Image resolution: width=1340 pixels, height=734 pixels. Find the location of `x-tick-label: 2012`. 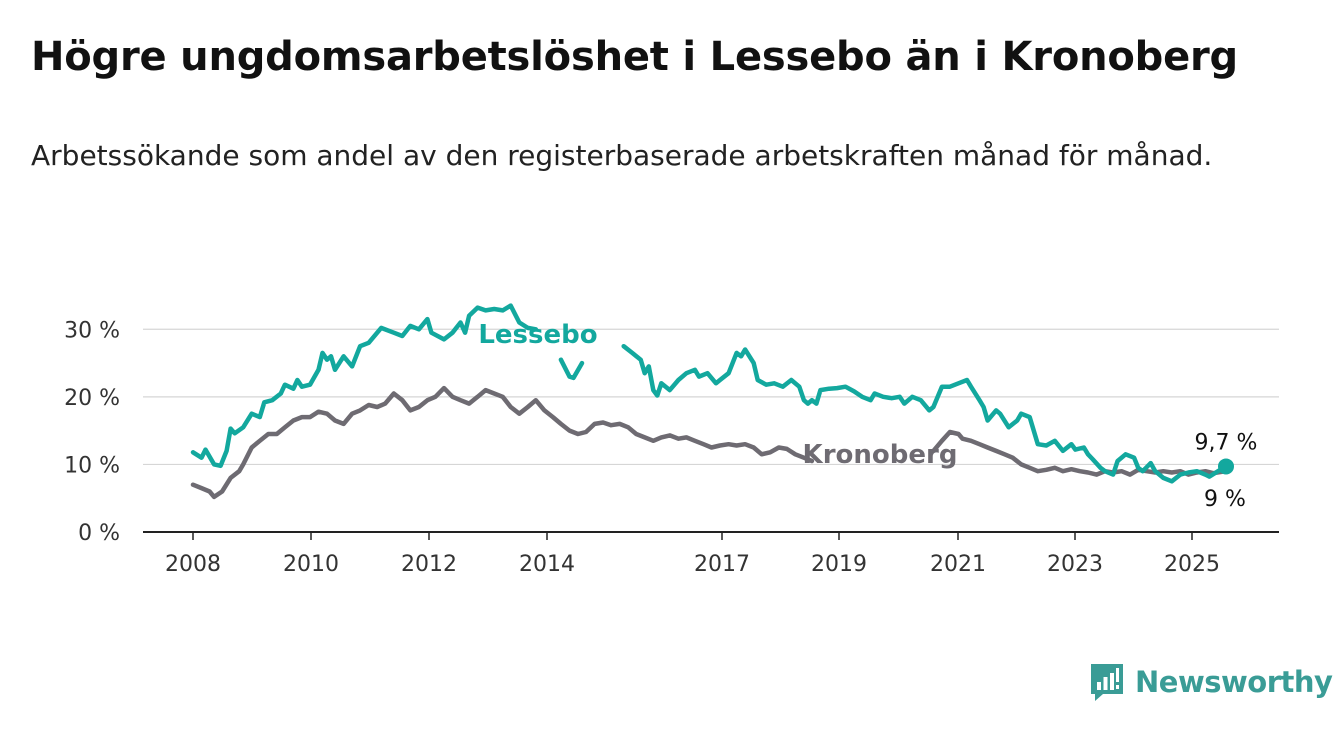

x-tick-label: 2012 is located at coordinates (429, 564).